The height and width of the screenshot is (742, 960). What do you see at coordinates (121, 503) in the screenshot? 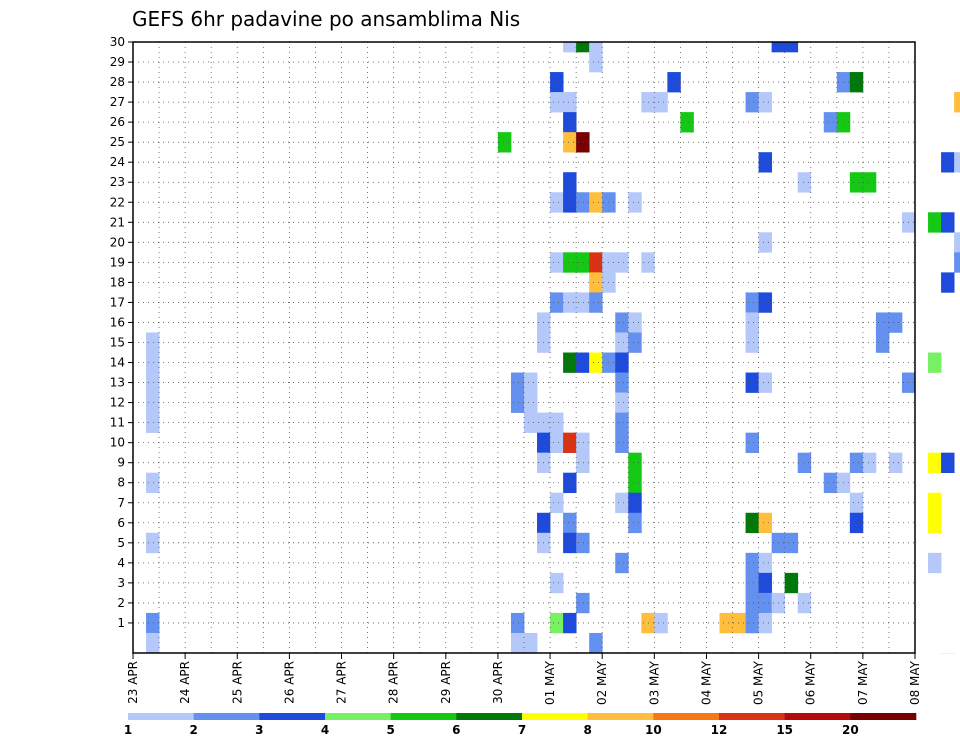
I see `y-tick-label: 7` at bounding box center [121, 503].